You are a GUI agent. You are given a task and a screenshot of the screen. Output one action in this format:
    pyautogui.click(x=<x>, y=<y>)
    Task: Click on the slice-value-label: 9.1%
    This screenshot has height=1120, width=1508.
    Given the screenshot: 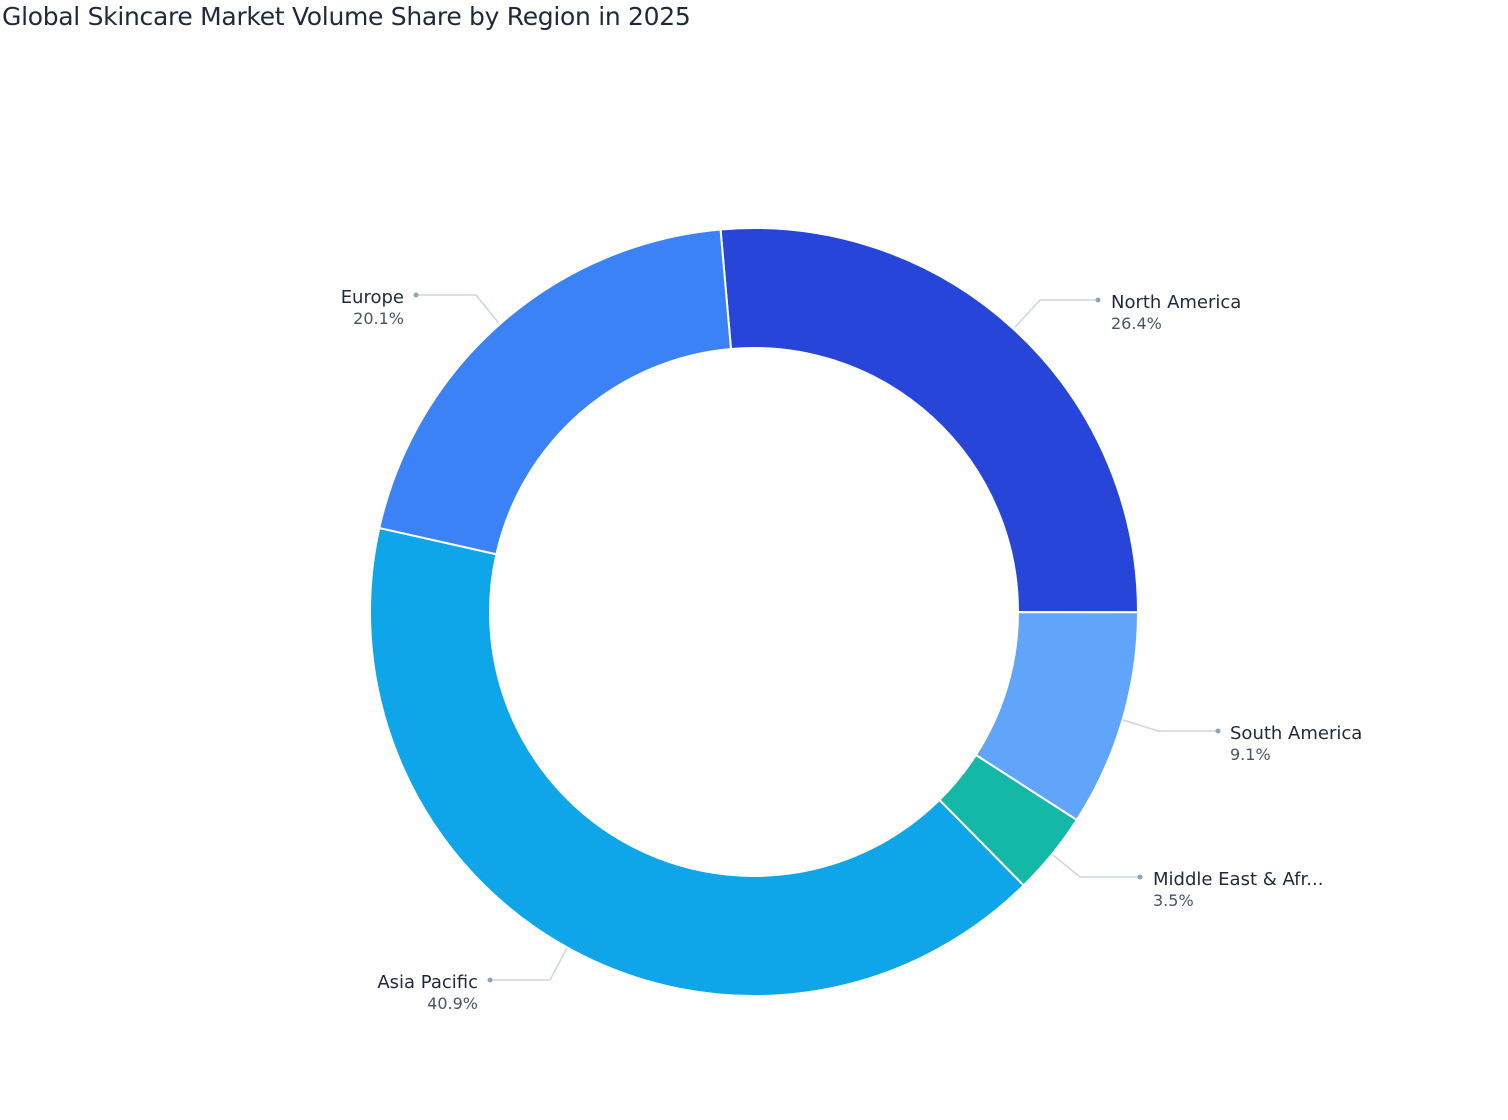 What is the action you would take?
    pyautogui.click(x=1250, y=754)
    